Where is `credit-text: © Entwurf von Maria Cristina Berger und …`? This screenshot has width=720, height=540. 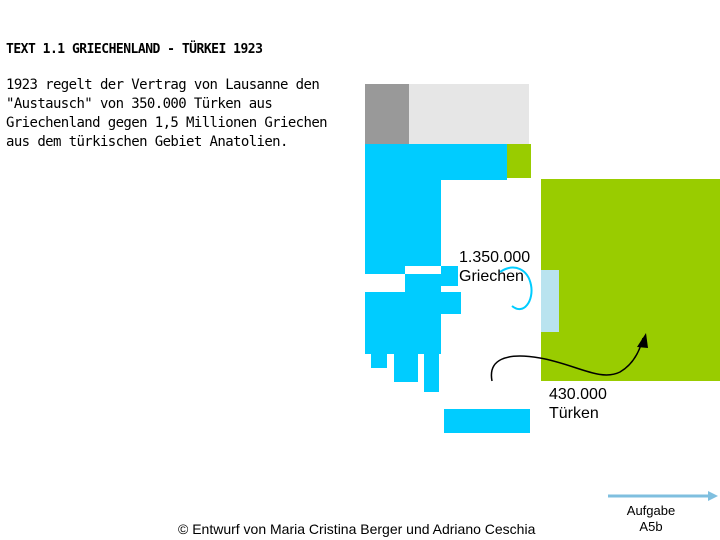
credit-text: © Entwurf von Maria Cristina Berger und … is located at coordinates (357, 529).